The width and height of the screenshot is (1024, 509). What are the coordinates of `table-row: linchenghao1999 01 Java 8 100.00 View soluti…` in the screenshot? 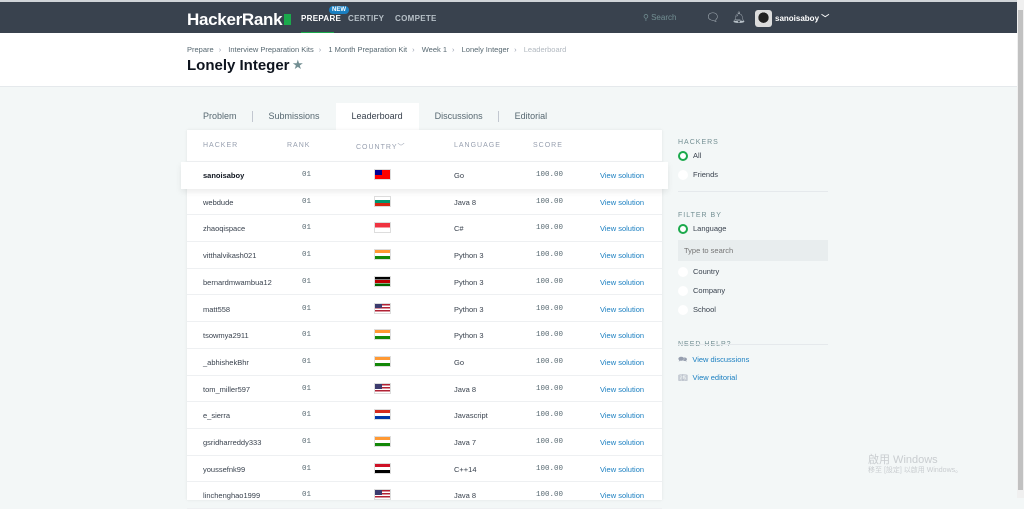 It's located at (424, 495).